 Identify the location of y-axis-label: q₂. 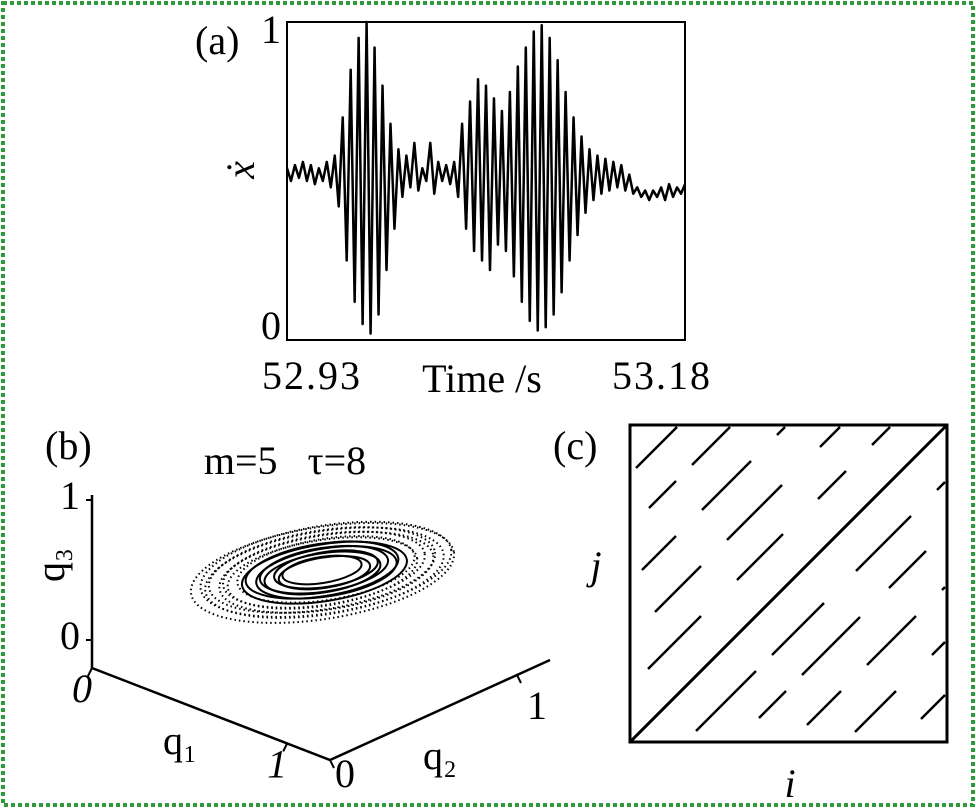
(440, 755).